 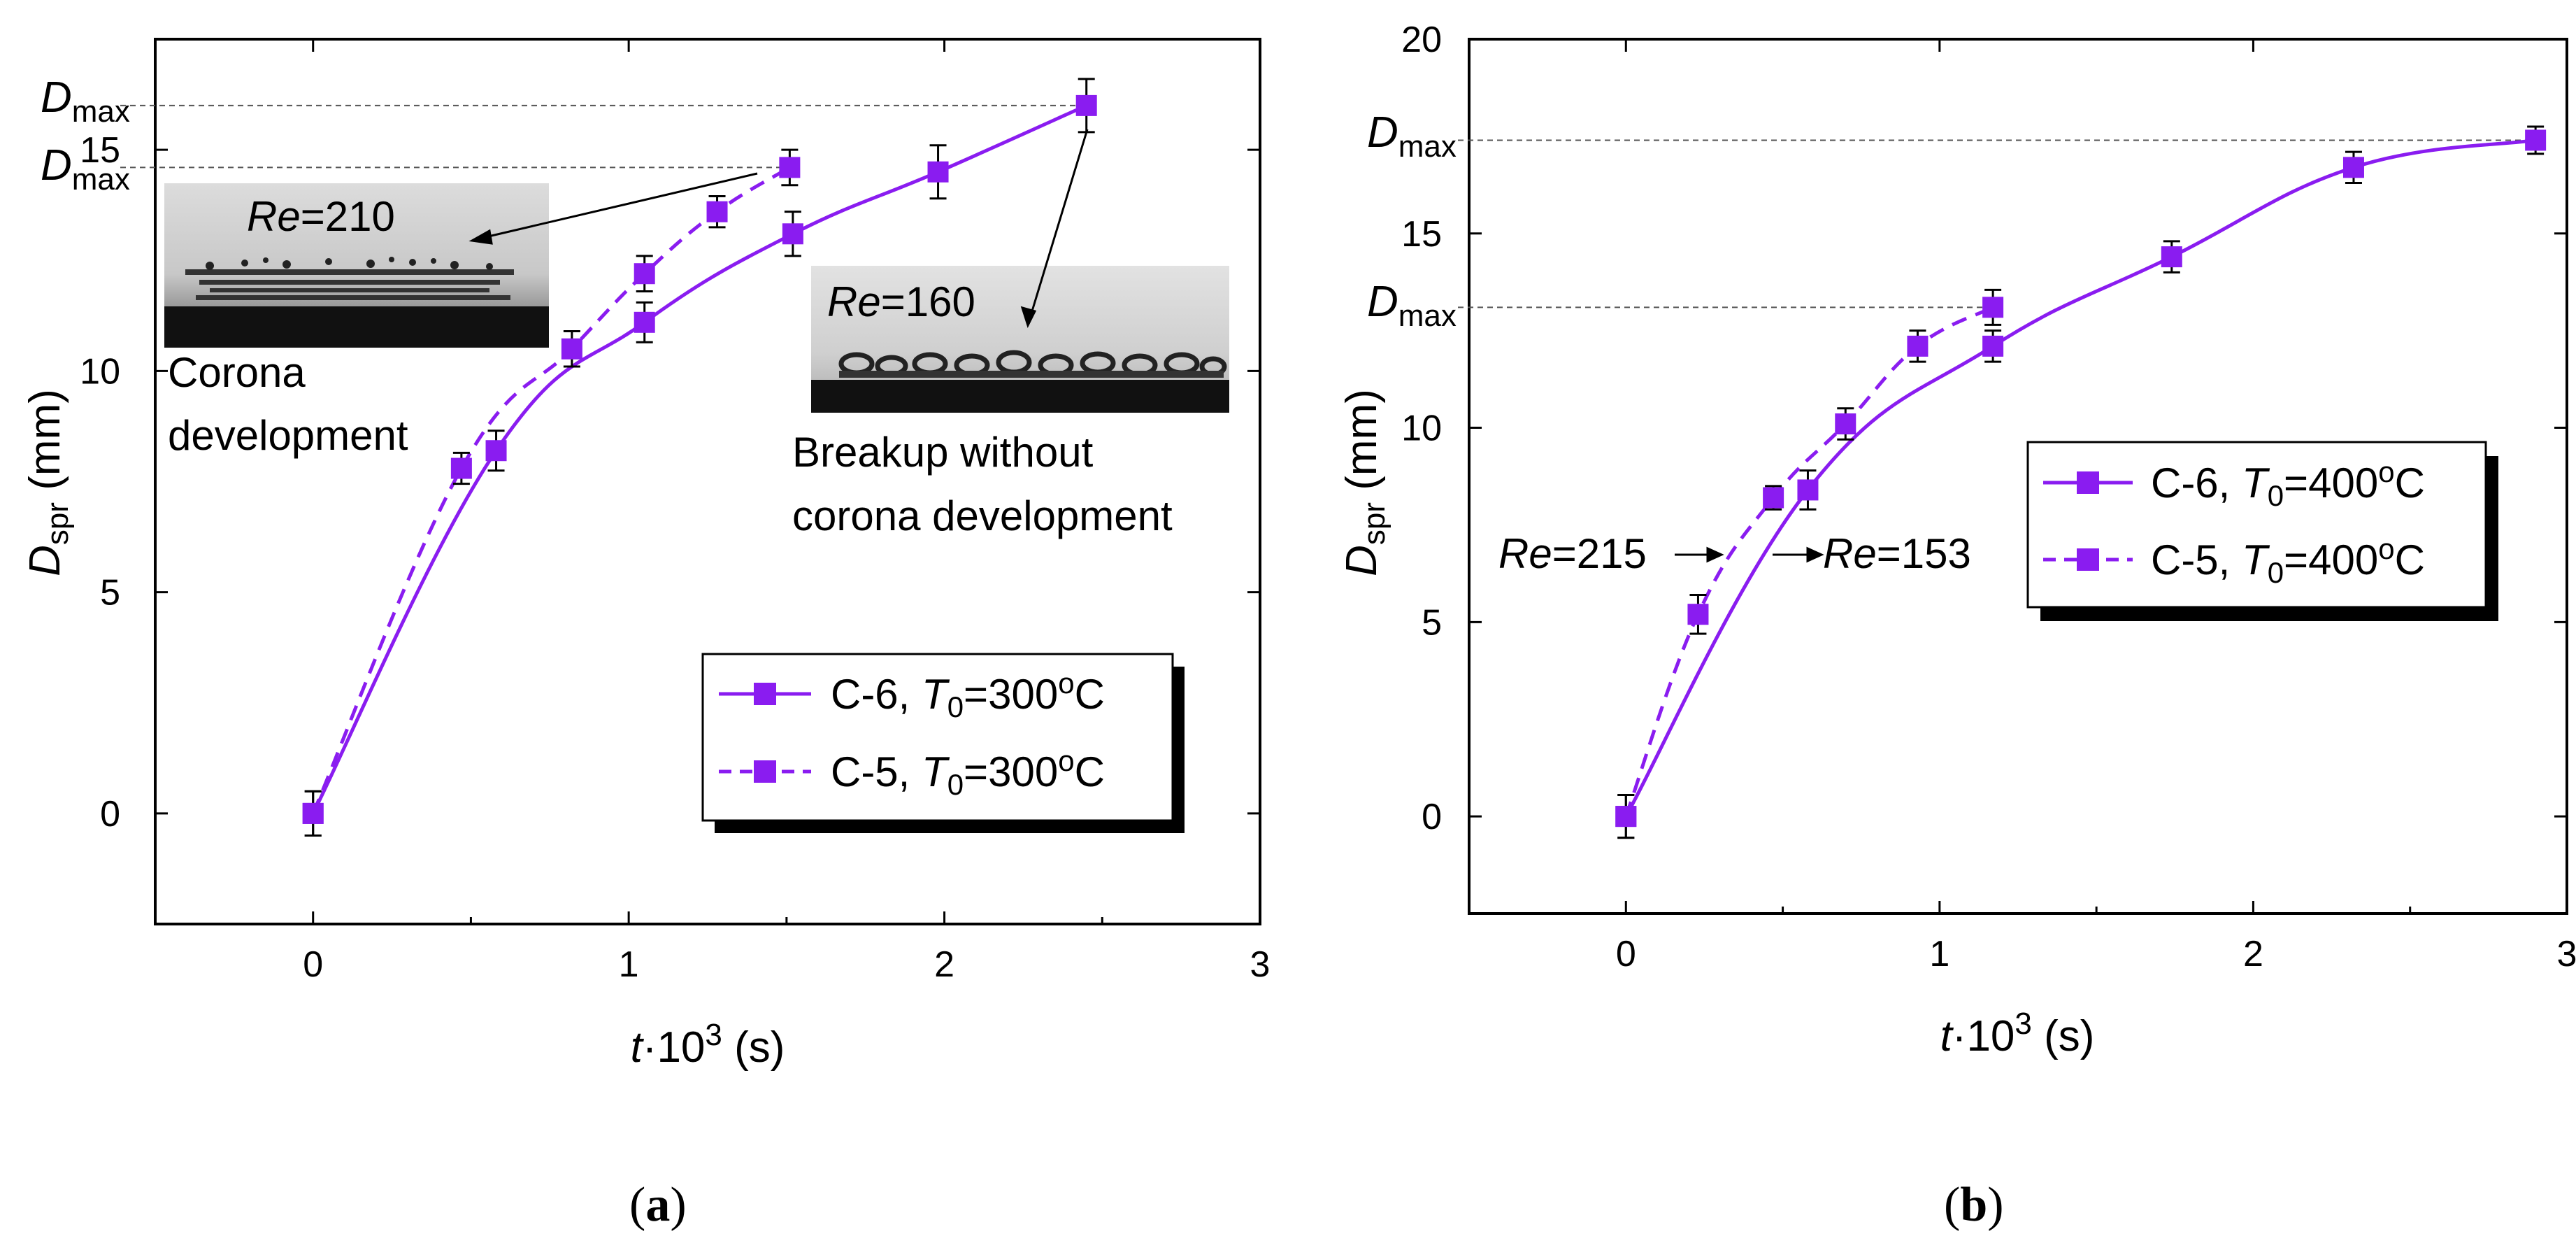 What do you see at coordinates (1997, 223) in the screenshot?
I see `dmax-lines-b` at bounding box center [1997, 223].